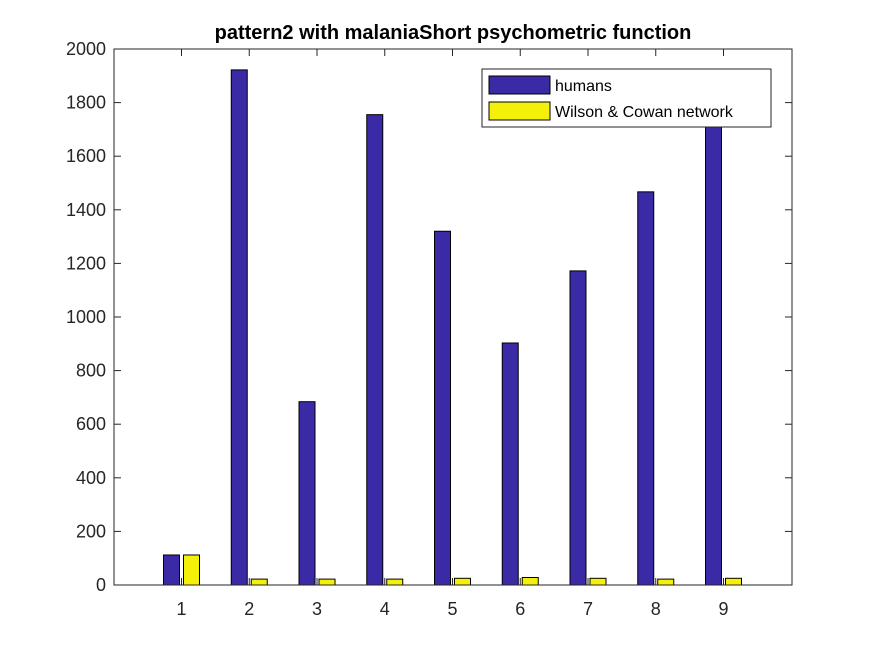  I want to click on legend-swatch-humans, so click(519, 85).